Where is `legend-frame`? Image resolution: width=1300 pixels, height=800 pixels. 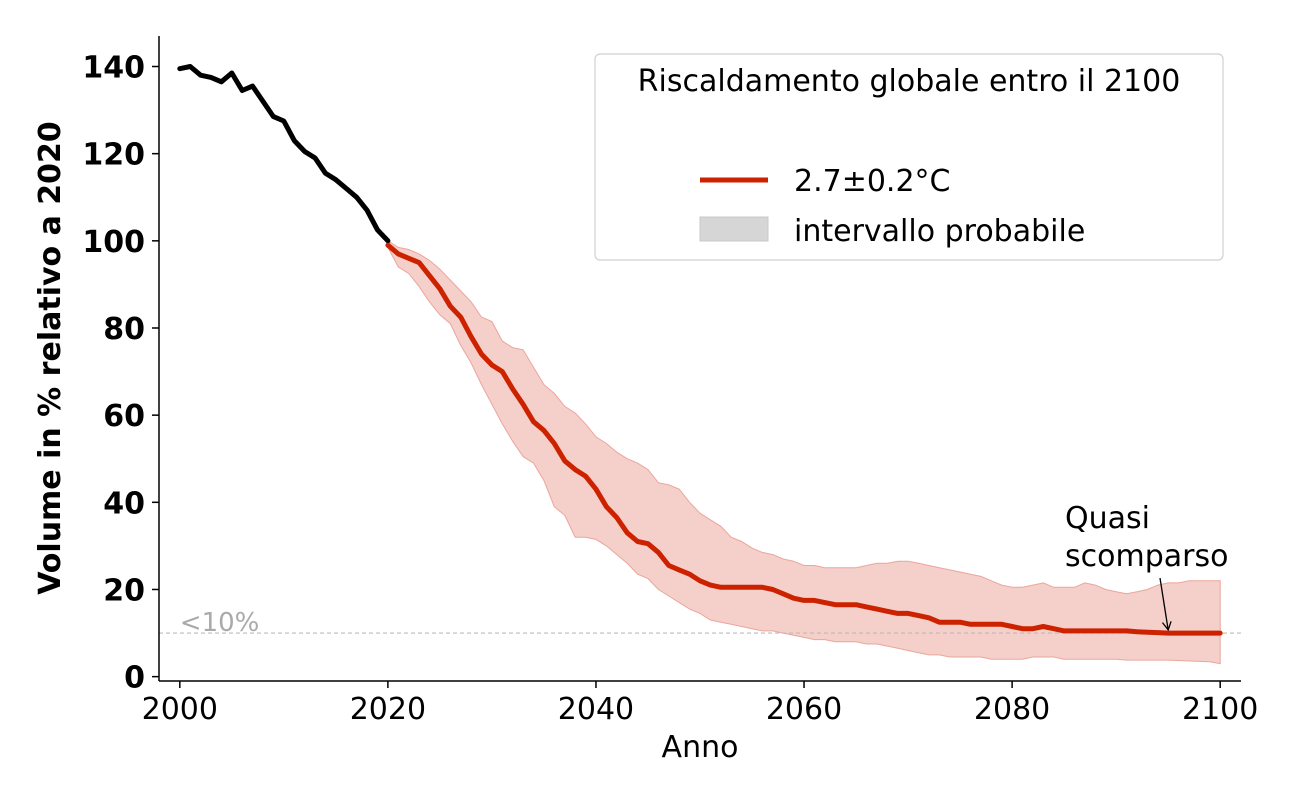 legend-frame is located at coordinates (909, 157).